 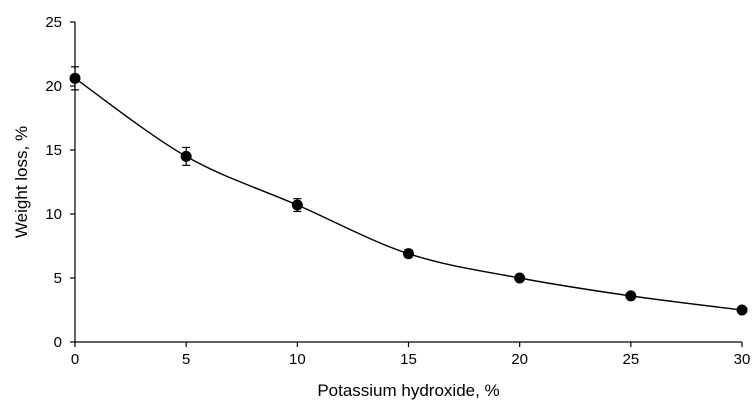 What do you see at coordinates (630, 359) in the screenshot?
I see `x-tick-label: 25` at bounding box center [630, 359].